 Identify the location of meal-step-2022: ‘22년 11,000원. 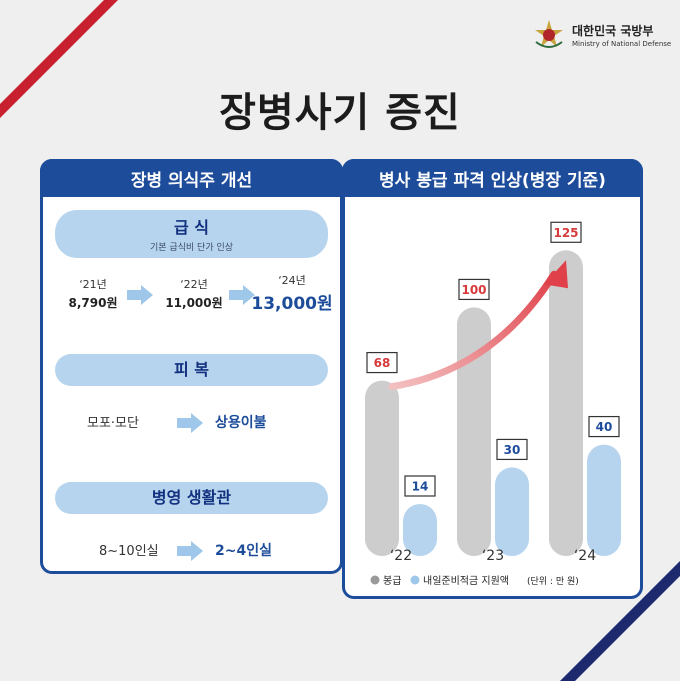
(194, 293).